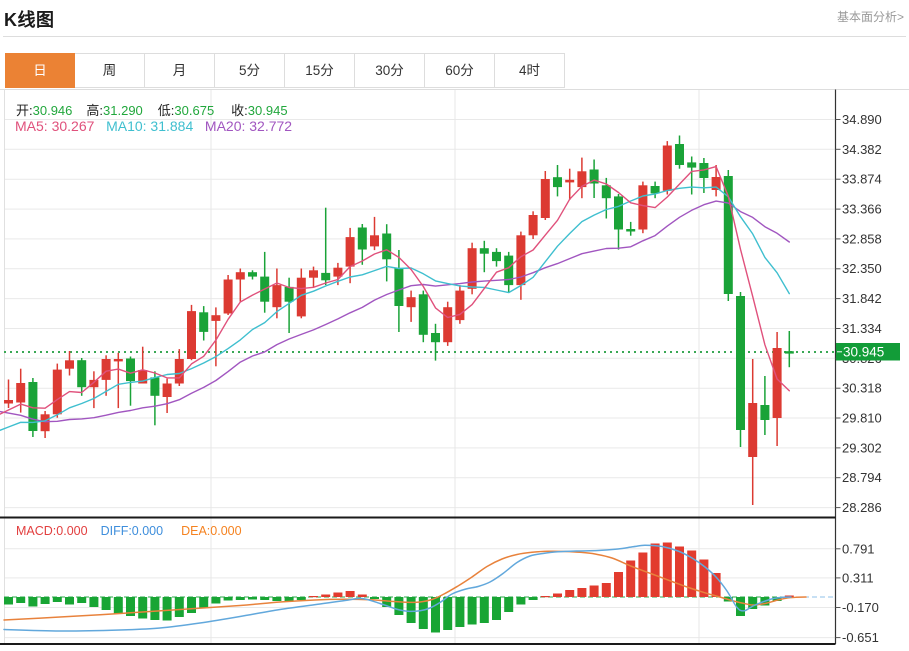 This screenshot has height=651, width=909. What do you see at coordinates (862, 179) in the screenshot?
I see `svg-text: 33.874` at bounding box center [862, 179].